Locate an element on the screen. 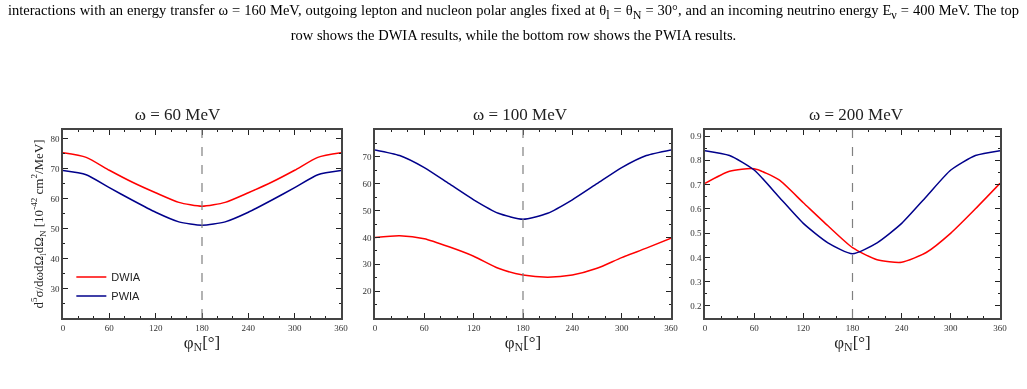 Image resolution: width=1027 pixels, height=389 pixels. y-tick-label: 0.3 is located at coordinates (696, 281).